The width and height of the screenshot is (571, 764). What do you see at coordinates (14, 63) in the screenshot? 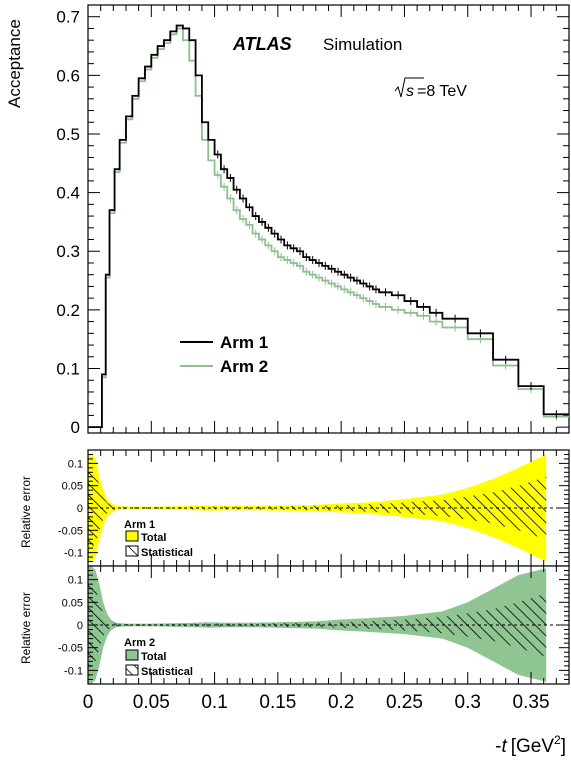
I see `acceptance-y-axis-title: Acceptance` at bounding box center [14, 63].